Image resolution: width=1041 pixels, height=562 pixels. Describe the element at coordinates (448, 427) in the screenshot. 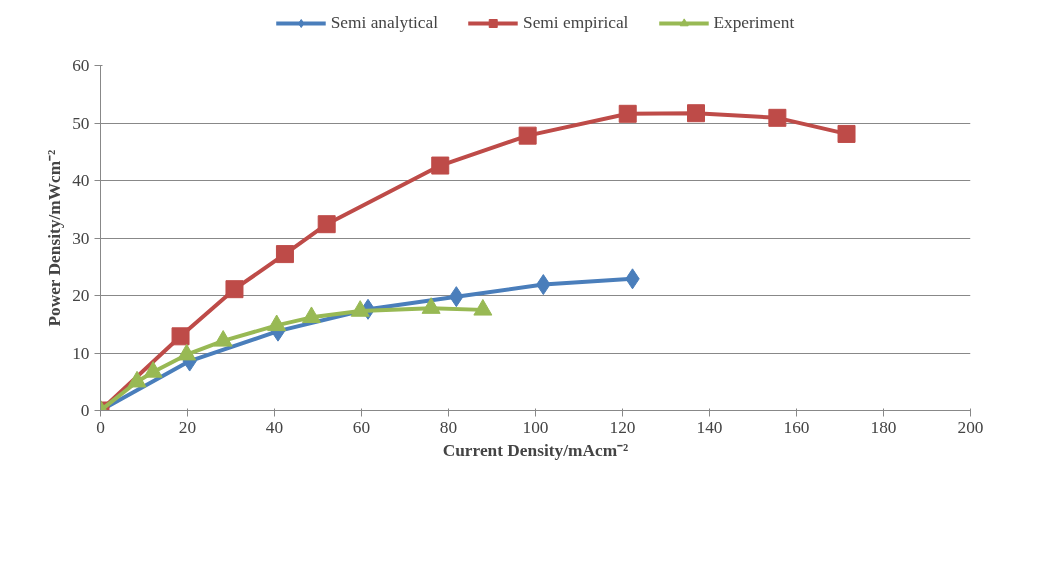

I see `x-tick-label: 80` at that location.